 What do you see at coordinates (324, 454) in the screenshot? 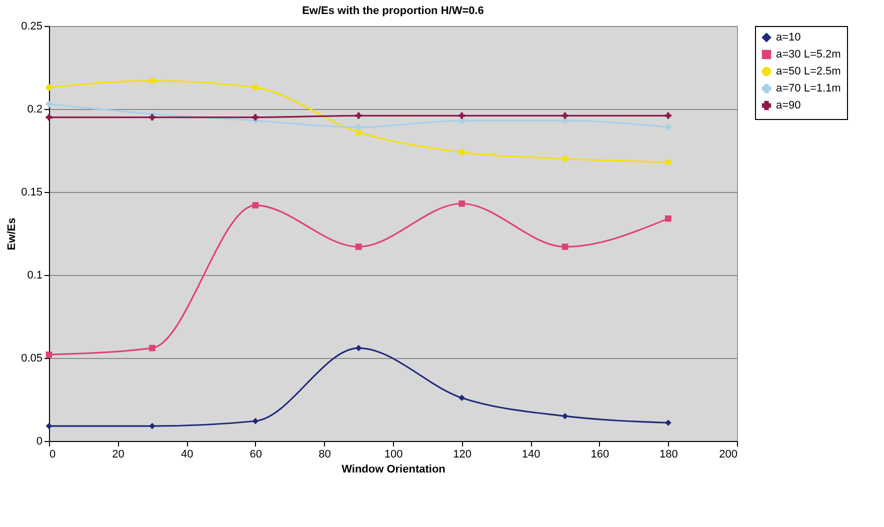
I see `x-tick-label: 80` at bounding box center [324, 454].